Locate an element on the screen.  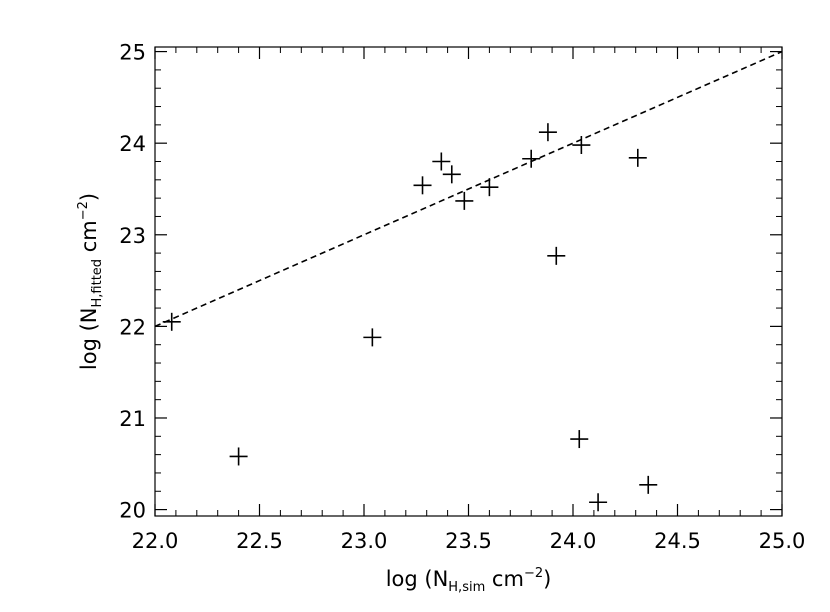
y-tick-label: 22 is located at coordinates (132, 327).